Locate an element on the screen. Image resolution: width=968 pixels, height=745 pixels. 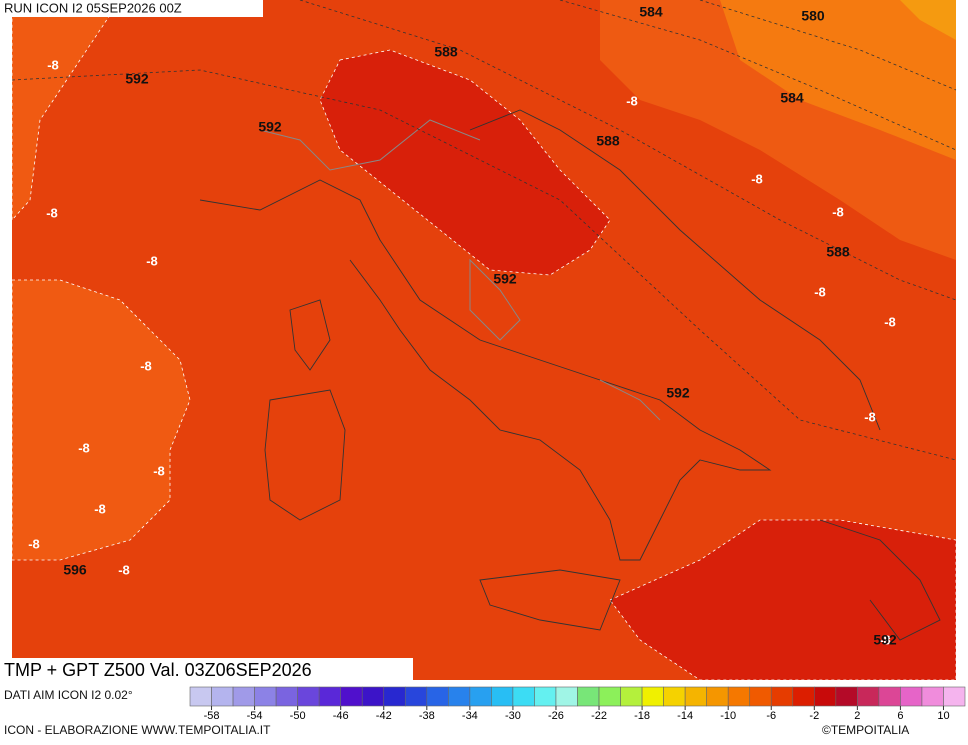
header-box is located at coordinates (131, 8).